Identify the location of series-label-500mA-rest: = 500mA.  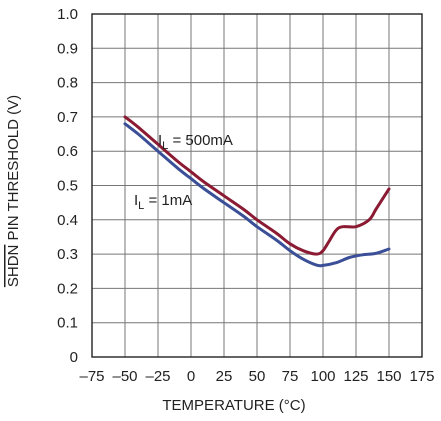
(200, 140).